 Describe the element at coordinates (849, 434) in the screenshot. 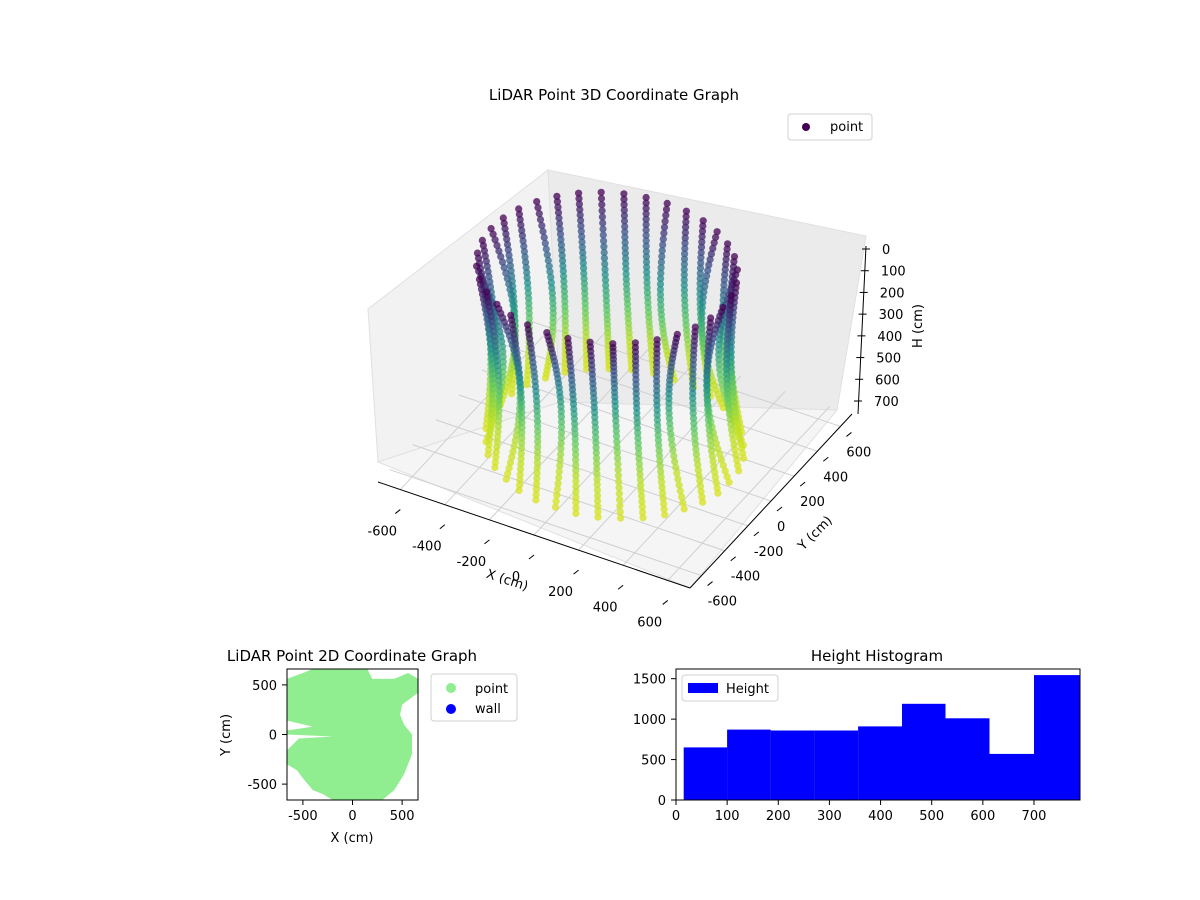

I see `y-tick-mark-3d` at that location.